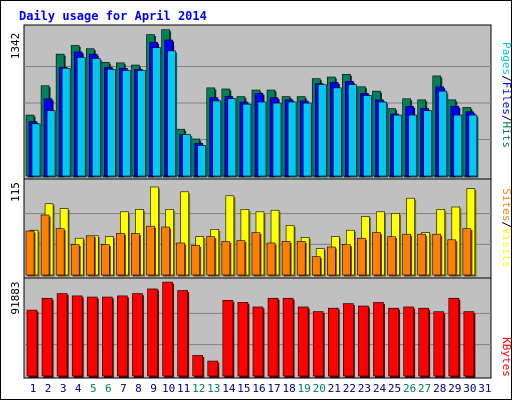 The width and height of the screenshot is (512, 400). What do you see at coordinates (48, 388) in the screenshot?
I see `x-tick-label: 2` at bounding box center [48, 388].